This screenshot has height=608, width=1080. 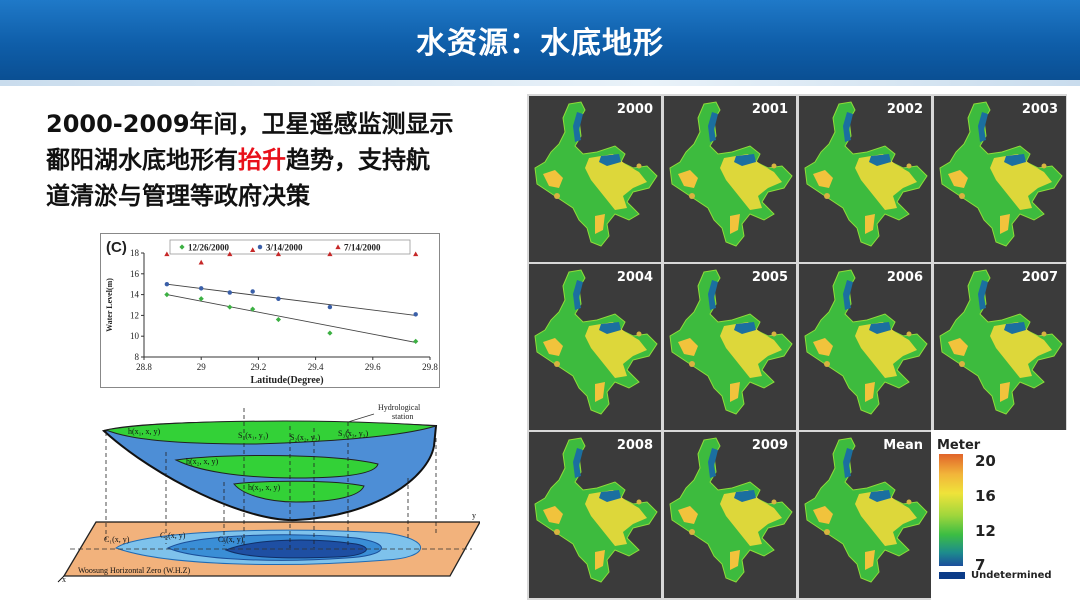 I want to click on legend-undetermined: Undetermined, so click(x=1011, y=575).